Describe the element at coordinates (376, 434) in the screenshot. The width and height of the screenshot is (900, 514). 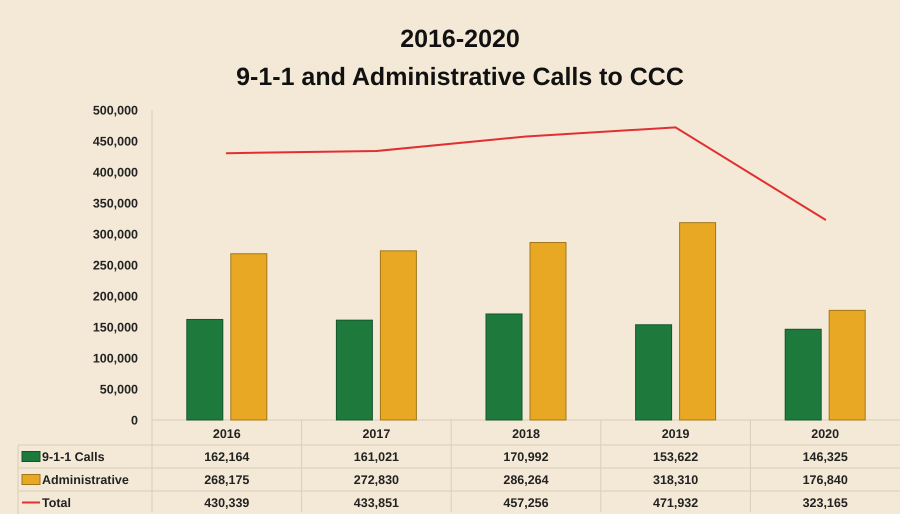
I see `x-tick-label: 2017` at that location.